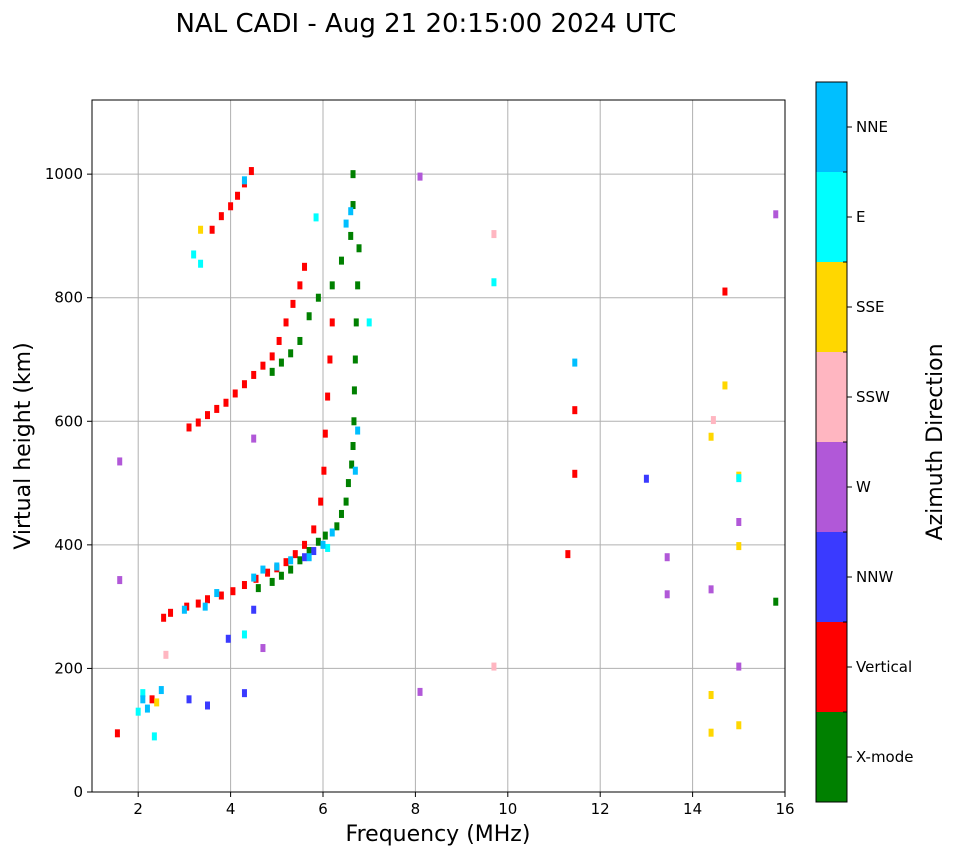  I want to click on y-tick-label: 800, so click(68, 298).